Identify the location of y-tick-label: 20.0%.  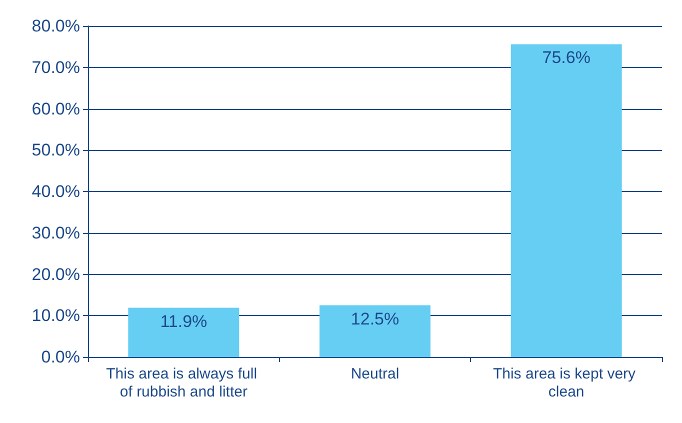
(56, 274).